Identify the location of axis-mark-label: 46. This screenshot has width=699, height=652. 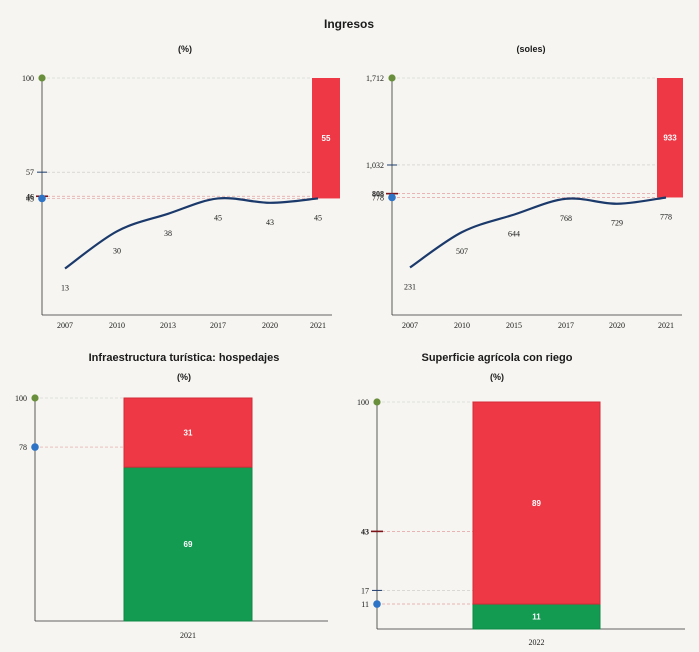
(30, 196).